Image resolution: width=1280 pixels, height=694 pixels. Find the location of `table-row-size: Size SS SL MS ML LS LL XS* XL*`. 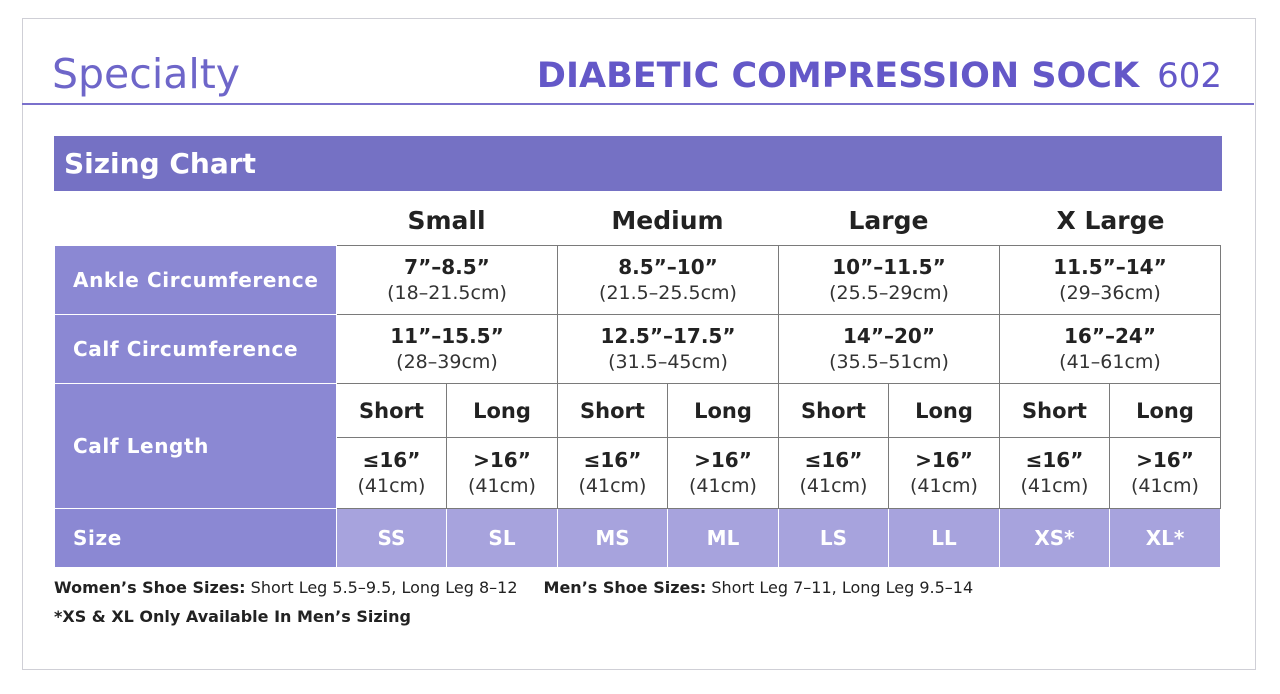

table-row-size: Size SS SL MS ML LS LL XS* XL* is located at coordinates (637, 538).